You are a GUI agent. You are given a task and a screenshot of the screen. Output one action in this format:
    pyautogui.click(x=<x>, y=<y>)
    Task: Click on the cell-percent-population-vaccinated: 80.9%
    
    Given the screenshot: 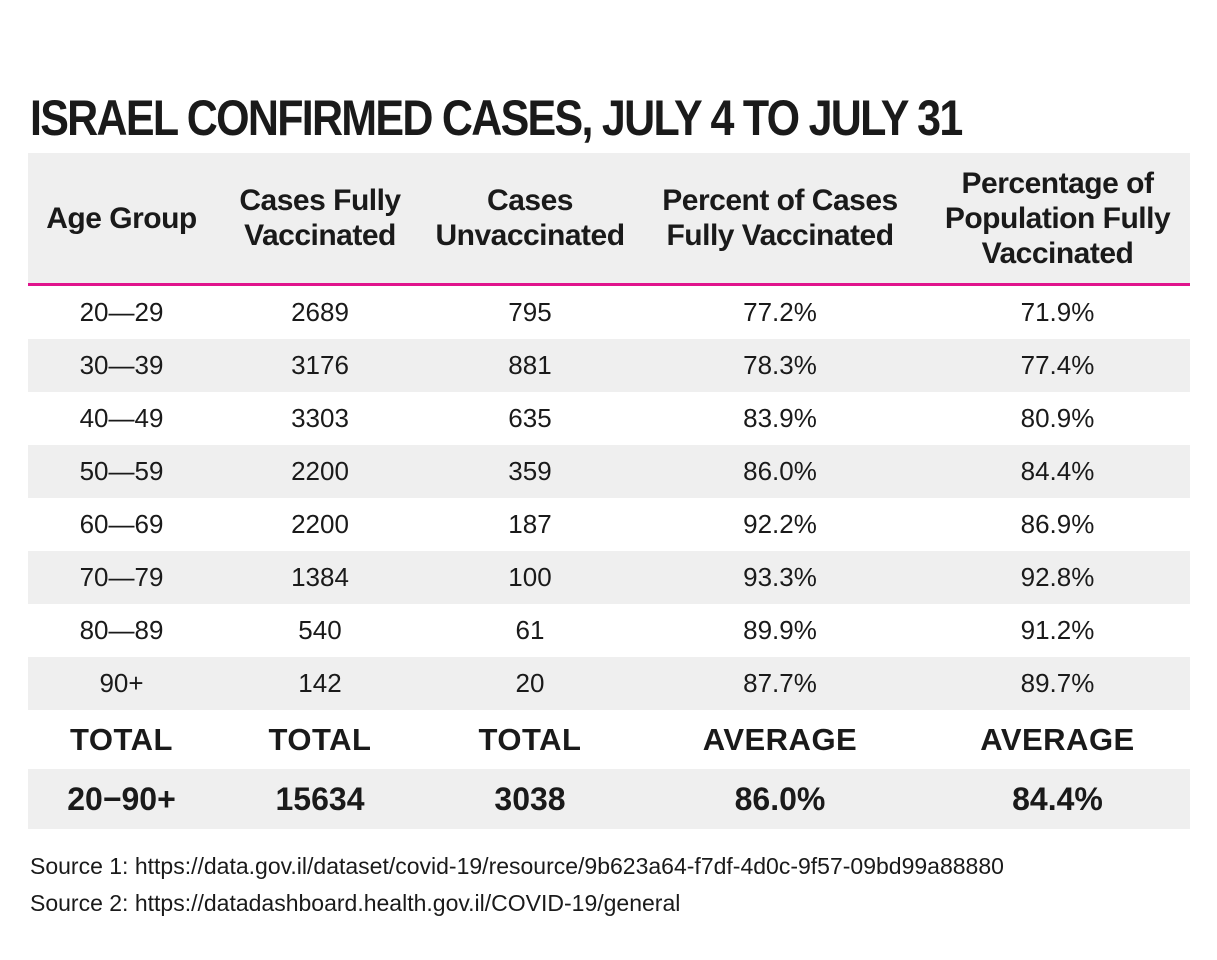 What is the action you would take?
    pyautogui.click(x=1057, y=418)
    